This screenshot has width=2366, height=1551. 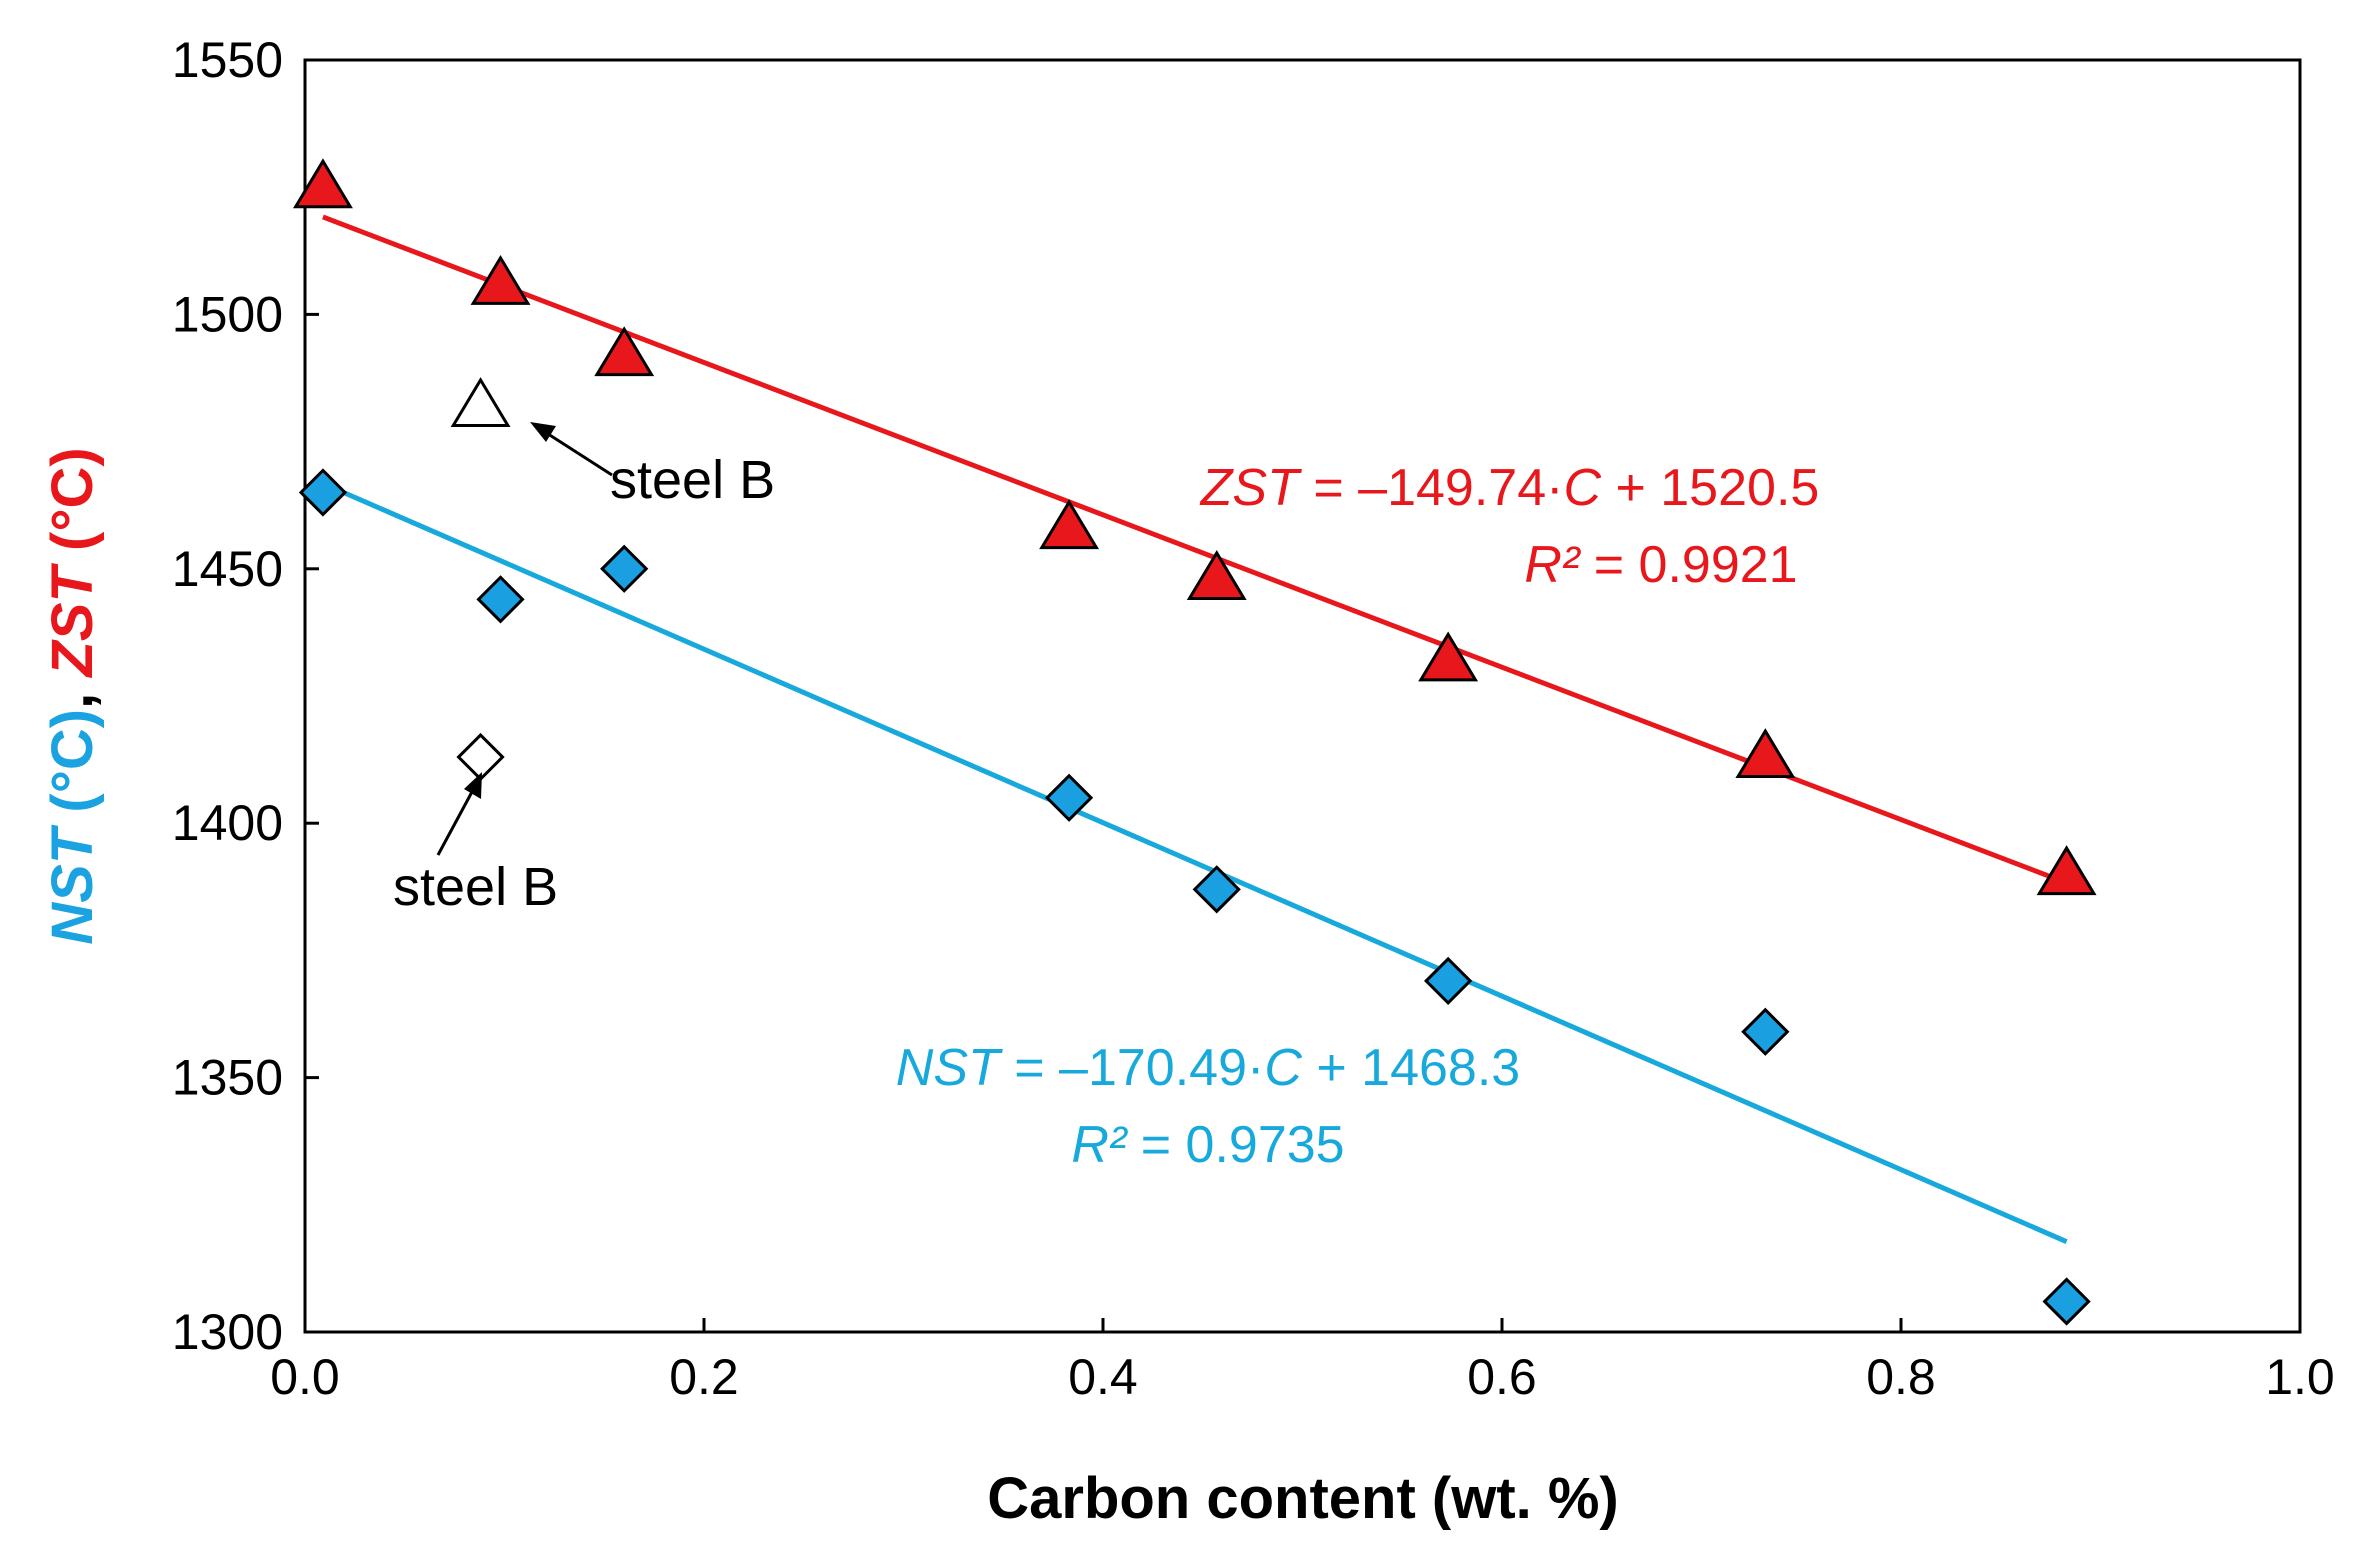 I want to click on x-tick-label: 0.8, so click(x=1901, y=1377).